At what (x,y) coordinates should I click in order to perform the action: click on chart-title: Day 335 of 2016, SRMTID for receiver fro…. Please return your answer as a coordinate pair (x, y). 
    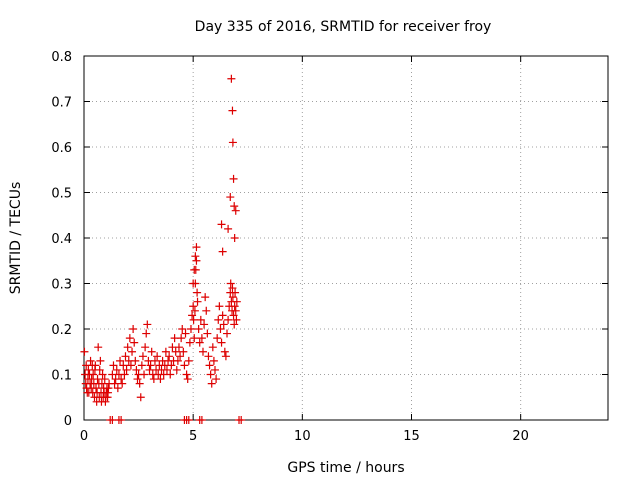
    Looking at the image, I should click on (343, 27).